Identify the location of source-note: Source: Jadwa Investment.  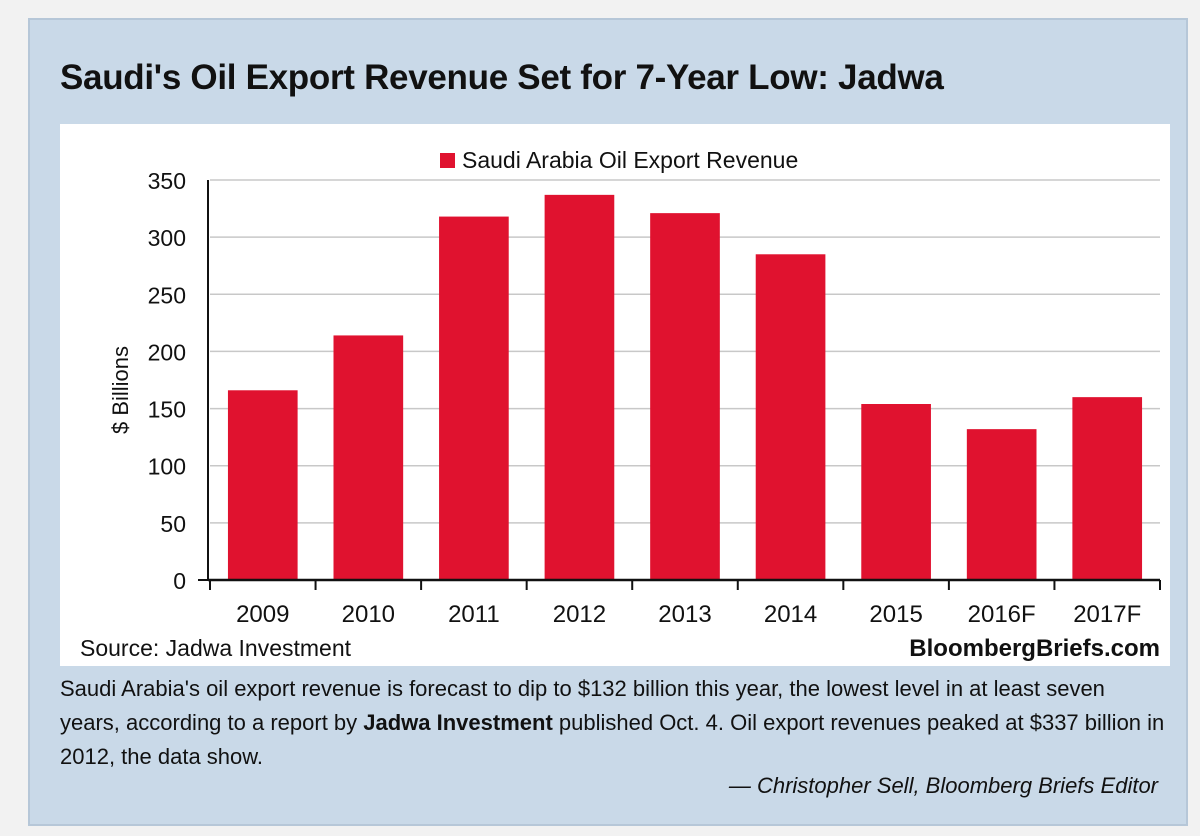
(216, 648).